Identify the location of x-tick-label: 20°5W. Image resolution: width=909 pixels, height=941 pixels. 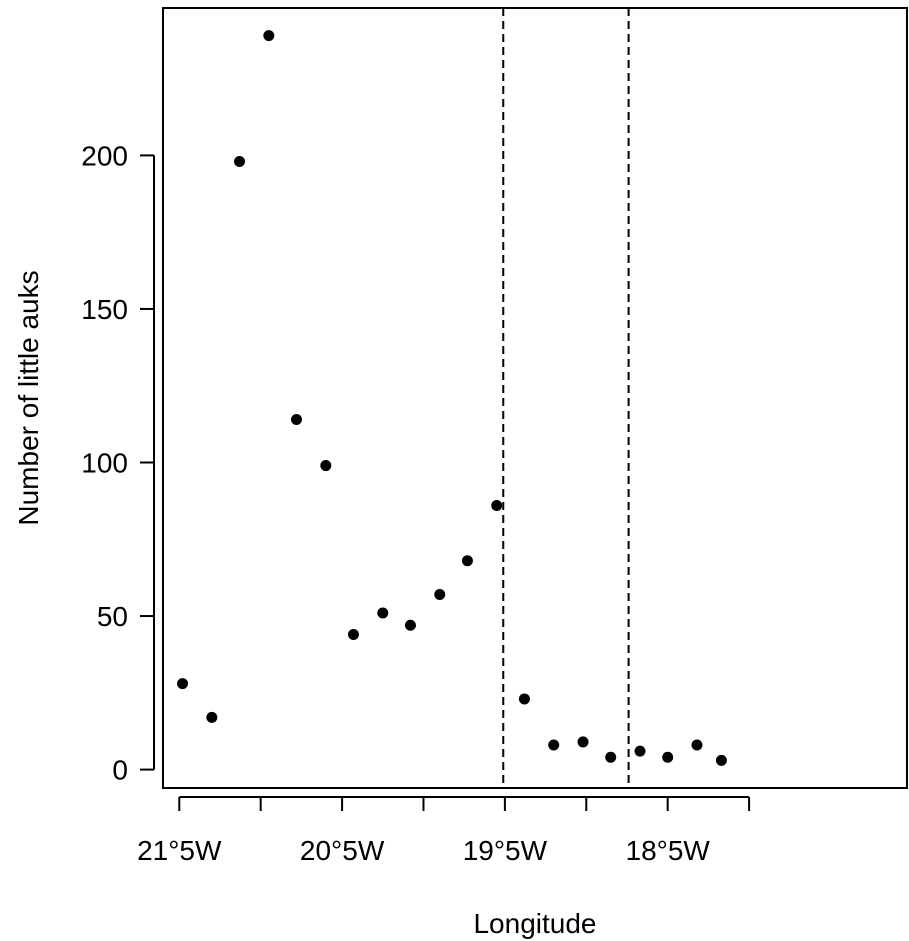
(342, 850).